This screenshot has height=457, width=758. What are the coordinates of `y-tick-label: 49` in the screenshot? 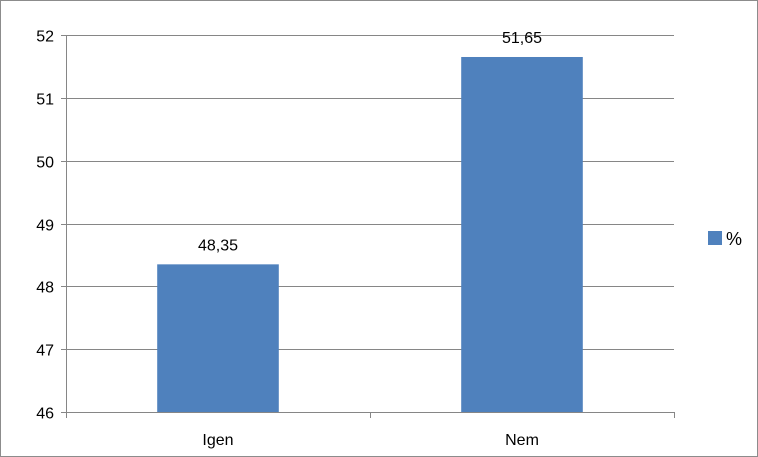 It's located at (45, 226).